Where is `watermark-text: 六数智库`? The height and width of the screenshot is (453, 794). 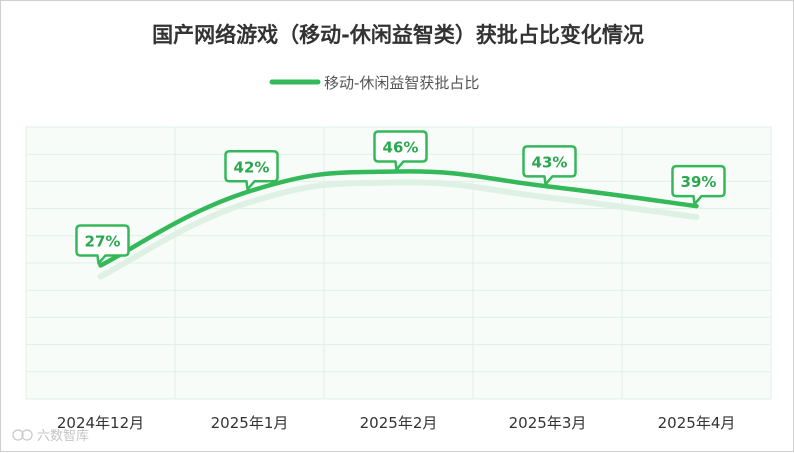
watermark-text: 六数智库 is located at coordinates (63, 436).